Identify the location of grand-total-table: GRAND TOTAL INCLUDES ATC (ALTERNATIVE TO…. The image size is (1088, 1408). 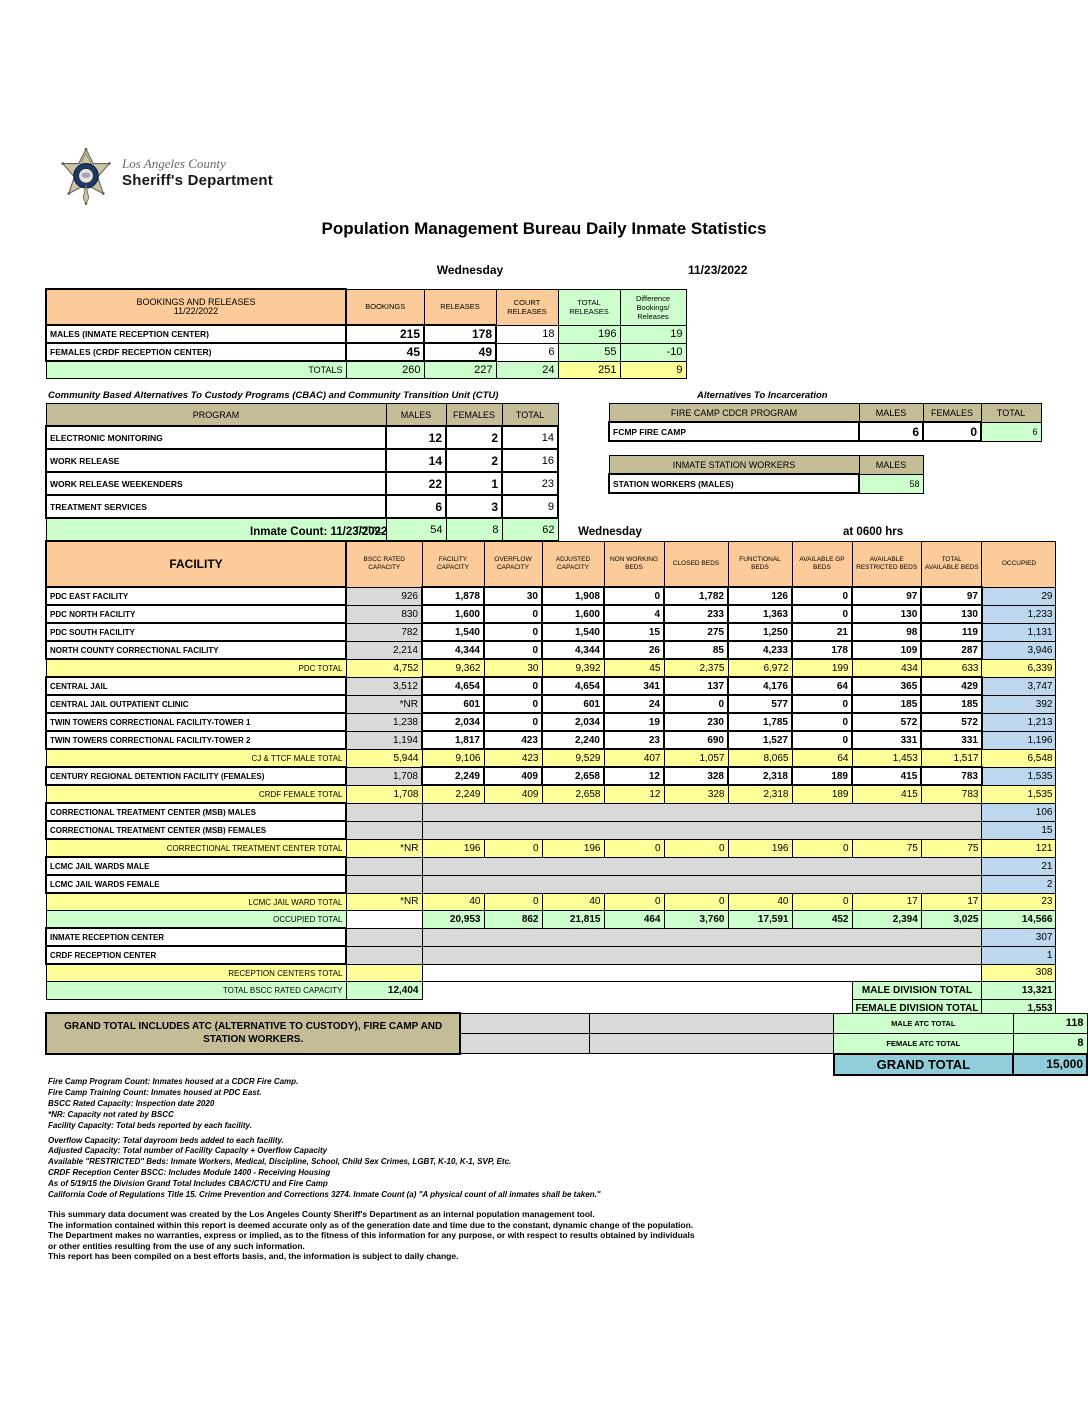
(566, 1044).